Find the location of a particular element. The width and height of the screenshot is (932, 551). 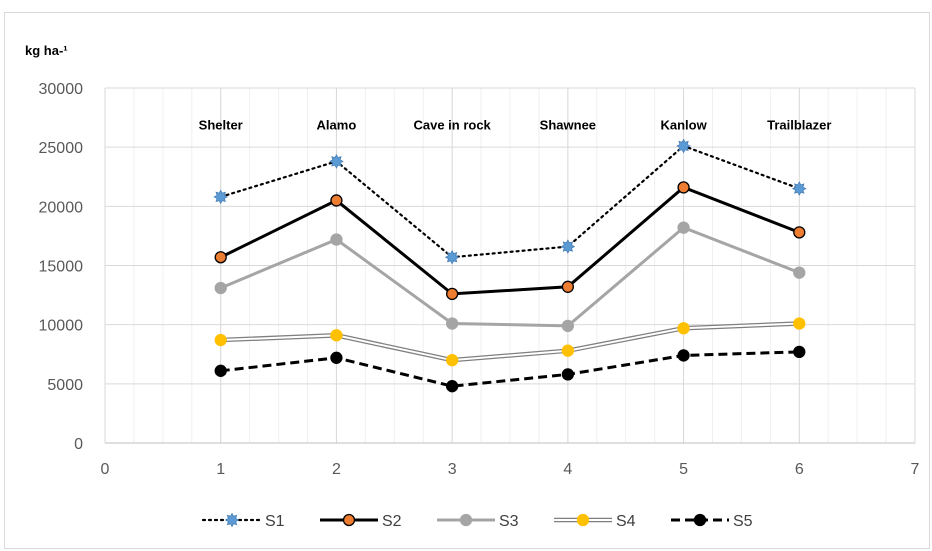

legend-label: S1 is located at coordinates (275, 521).